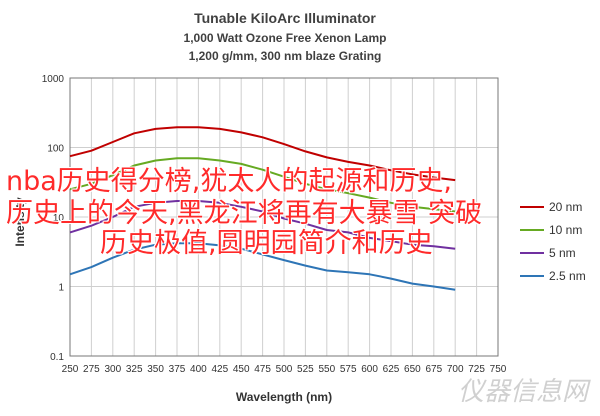  What do you see at coordinates (70, 369) in the screenshot?
I see `x-tick-label-0: 250` at bounding box center [70, 369].